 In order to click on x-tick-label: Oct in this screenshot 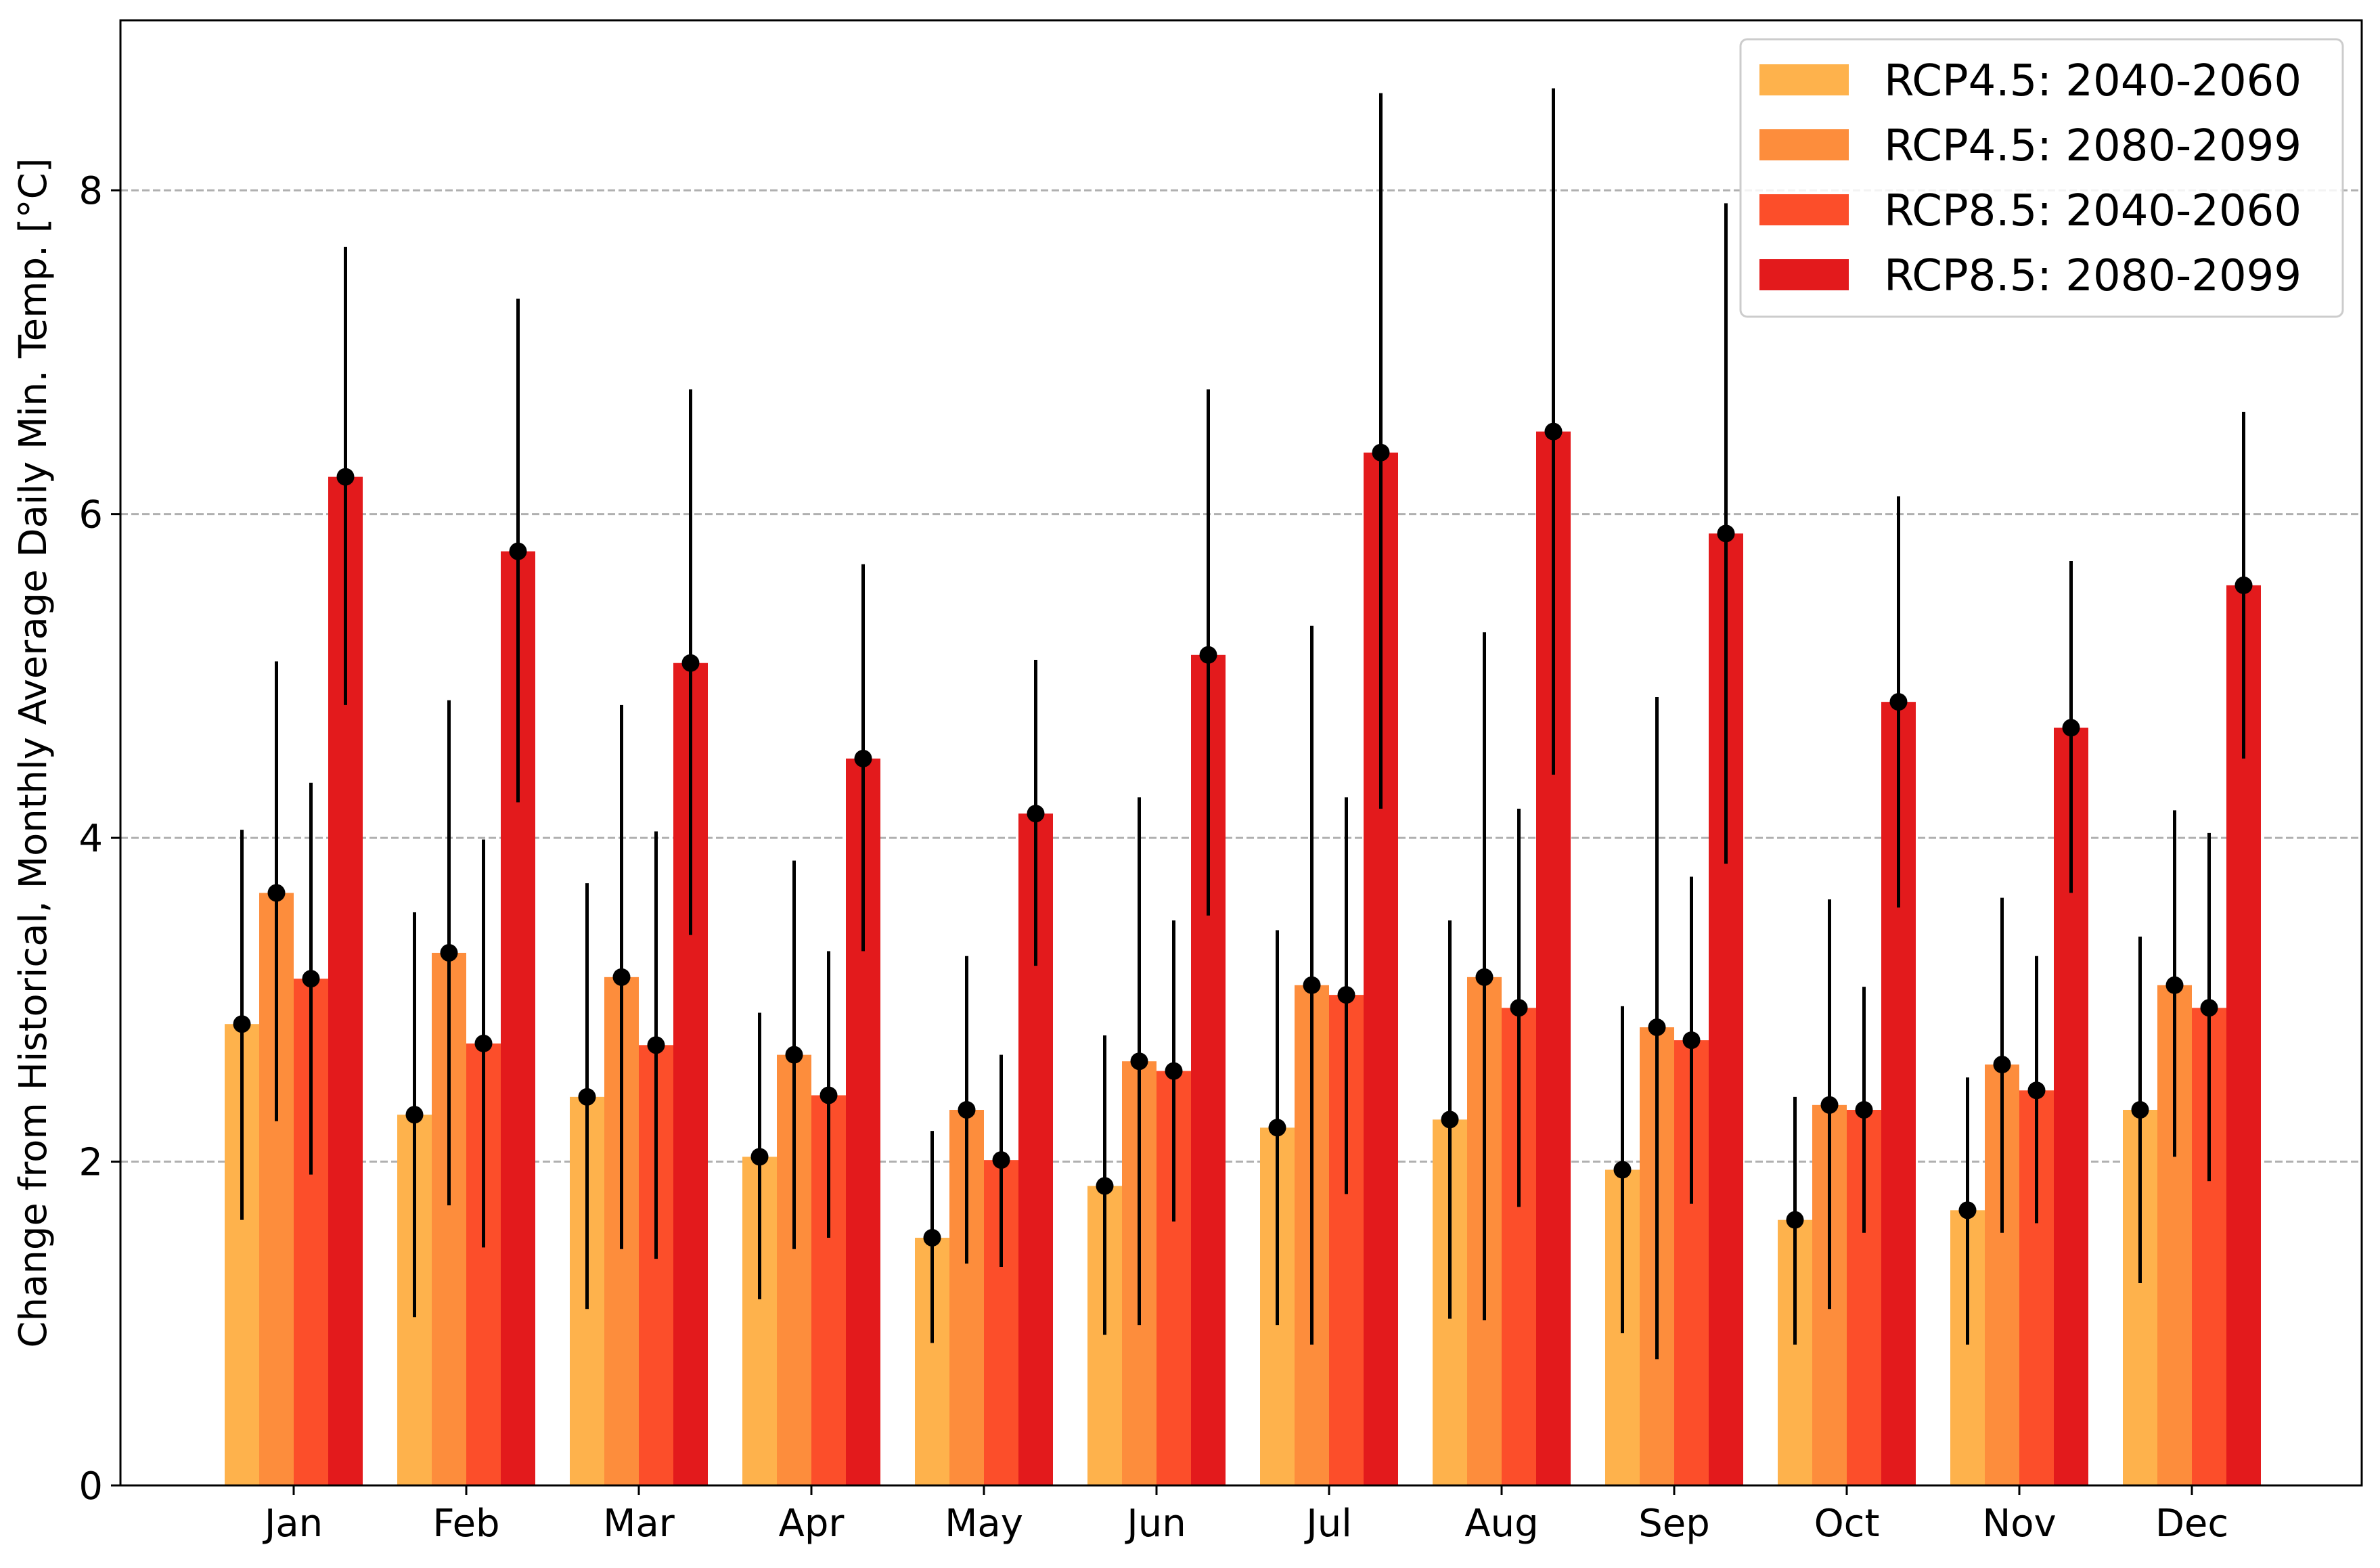, I will do `click(1847, 1524)`.